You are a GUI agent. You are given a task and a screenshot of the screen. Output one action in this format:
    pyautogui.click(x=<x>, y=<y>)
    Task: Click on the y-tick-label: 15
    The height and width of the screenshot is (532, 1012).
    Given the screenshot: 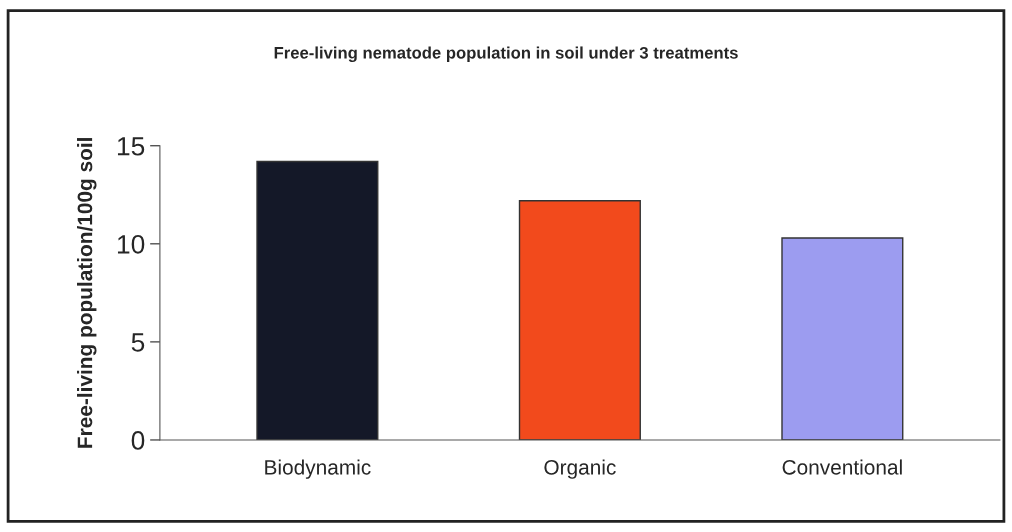 What is the action you would take?
    pyautogui.click(x=131, y=146)
    